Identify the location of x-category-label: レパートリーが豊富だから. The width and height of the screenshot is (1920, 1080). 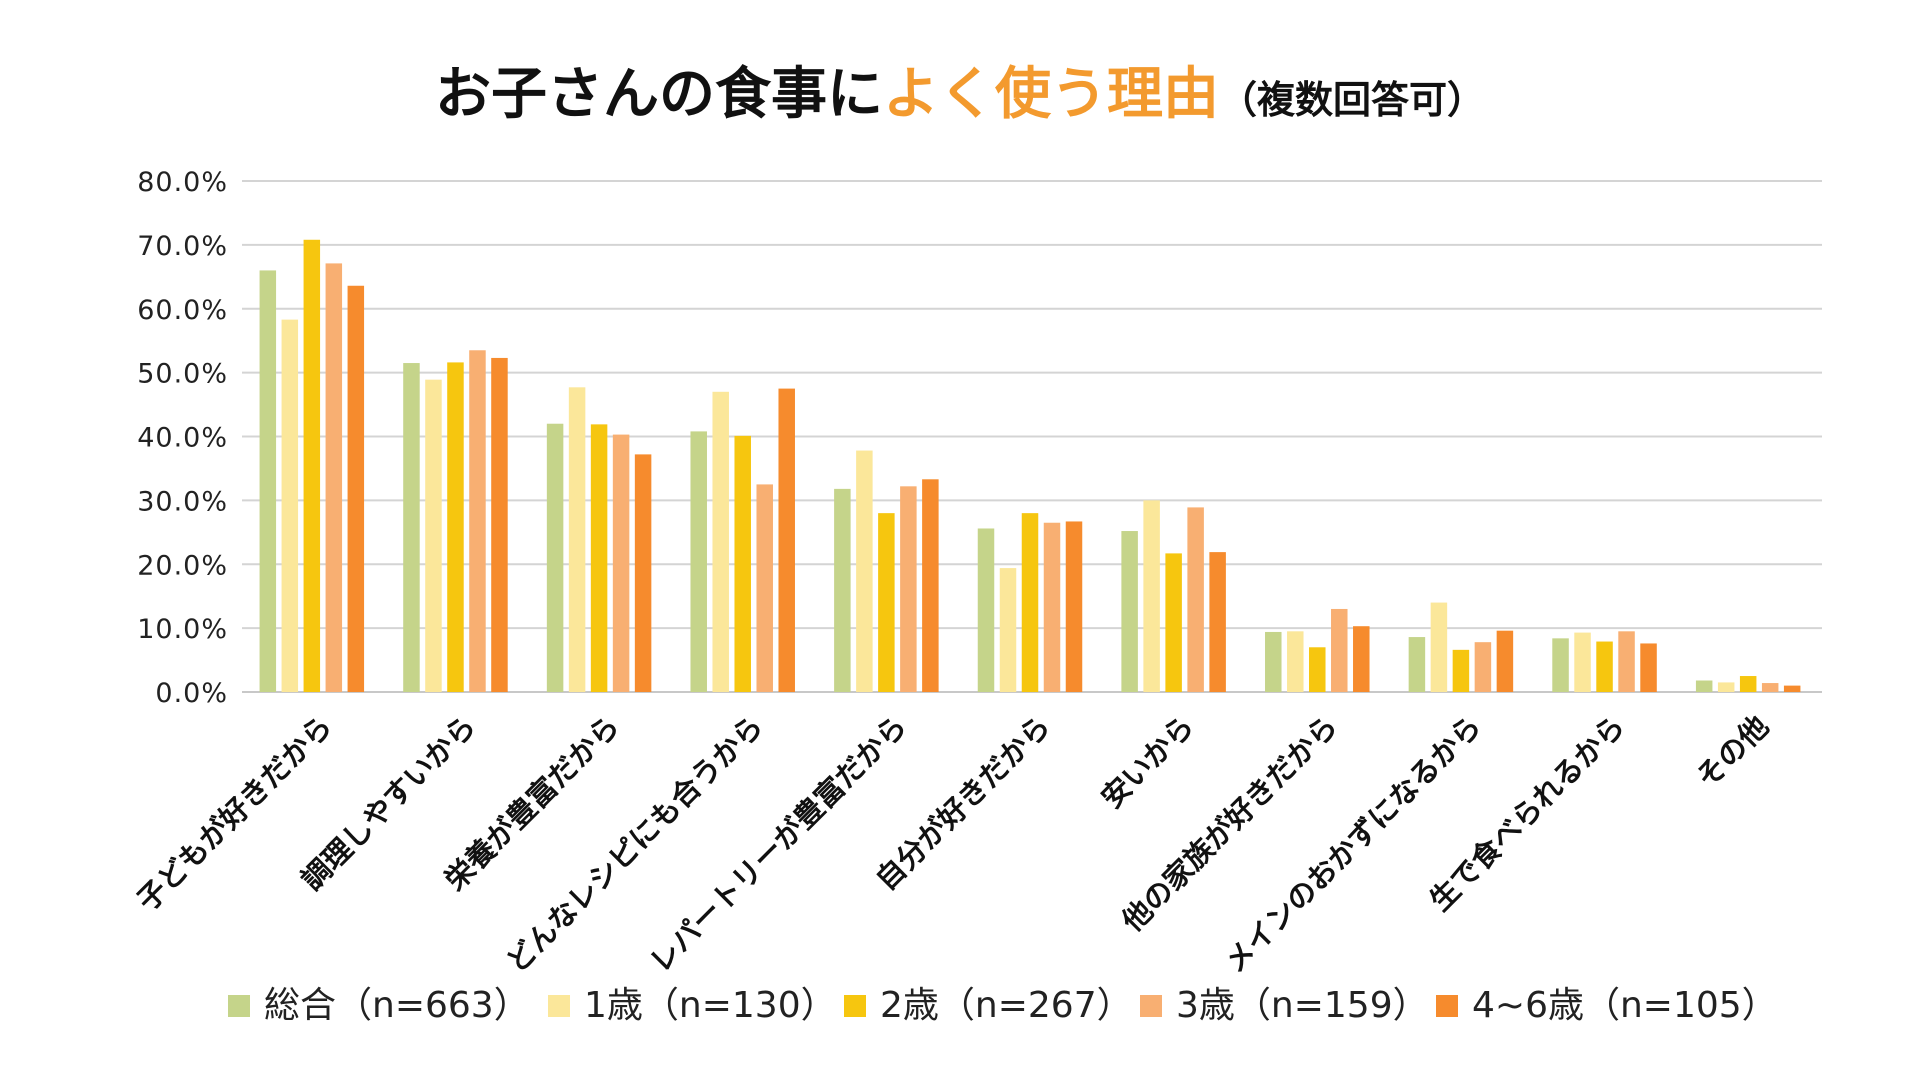
(778, 844).